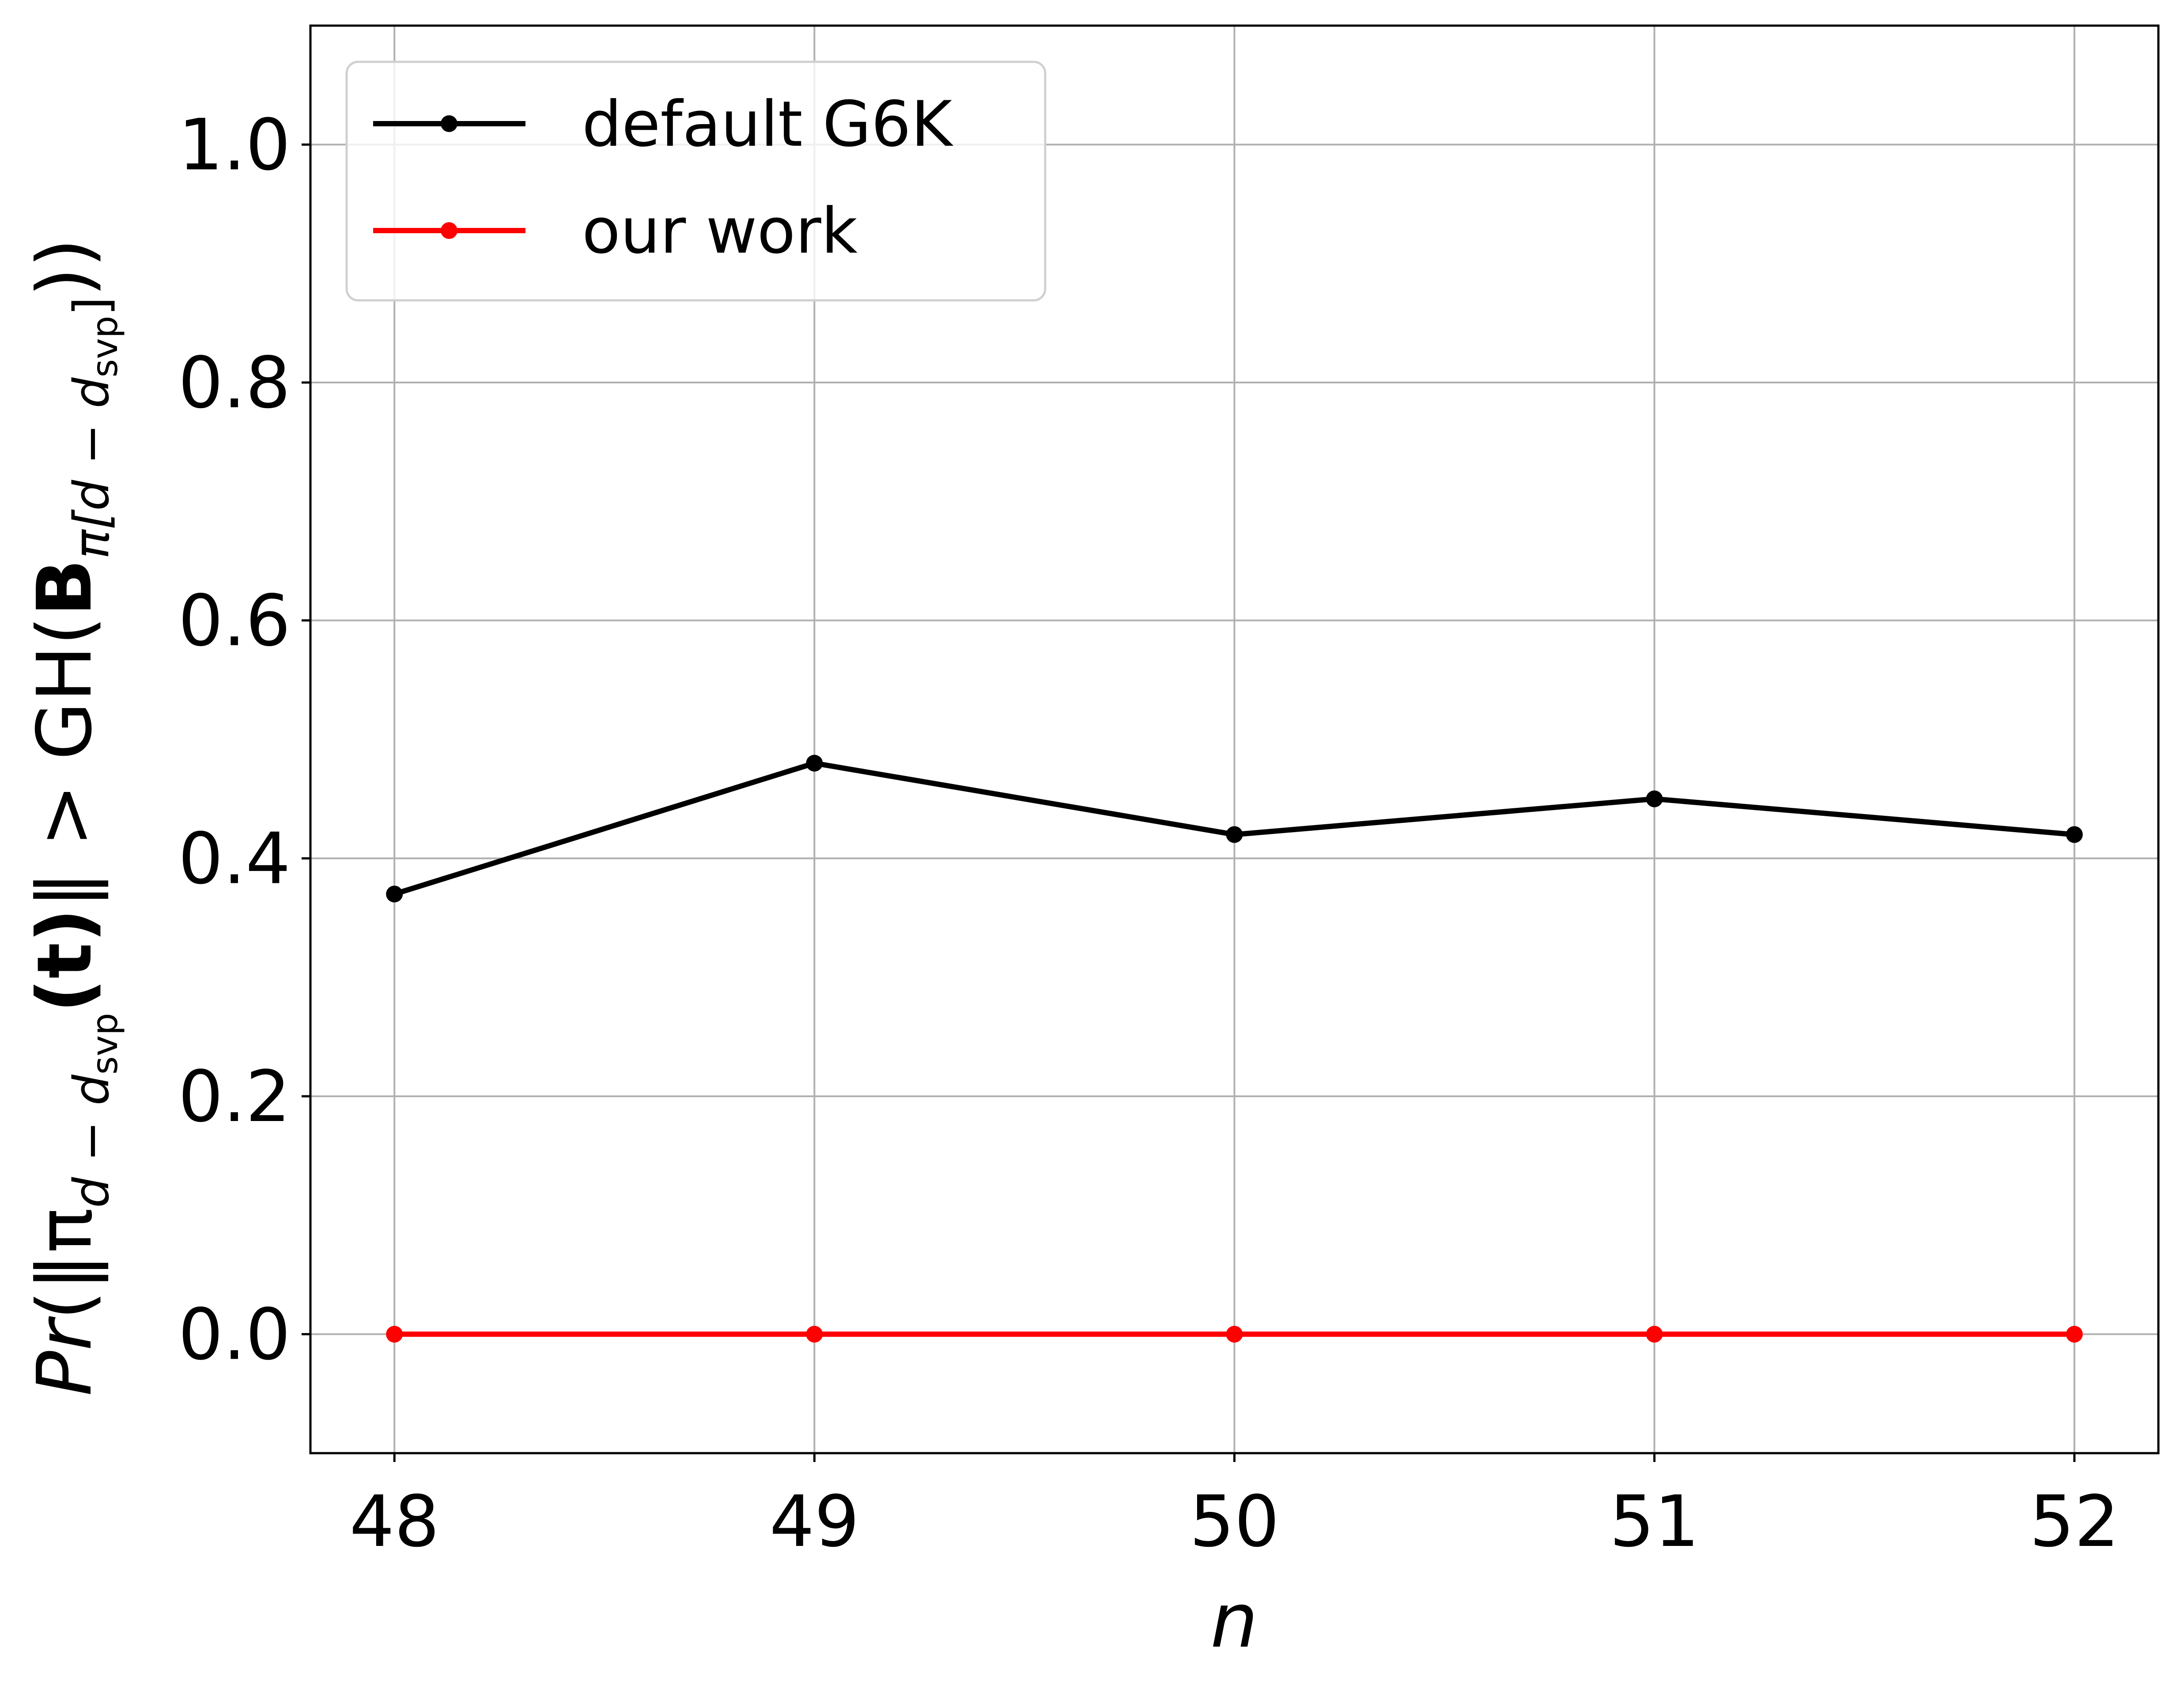 The height and width of the screenshot is (1693, 2184). I want to click on x-tick-label: 51, so click(1655, 1521).